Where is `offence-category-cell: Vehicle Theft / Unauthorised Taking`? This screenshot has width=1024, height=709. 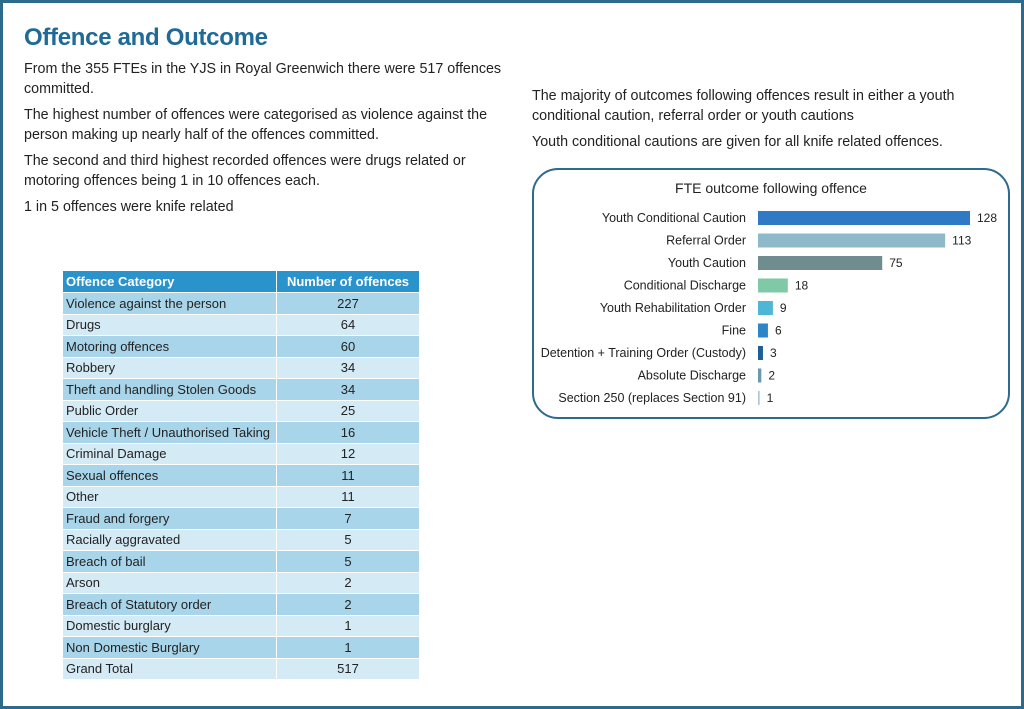 offence-category-cell: Vehicle Theft / Unauthorised Taking is located at coordinates (169, 432).